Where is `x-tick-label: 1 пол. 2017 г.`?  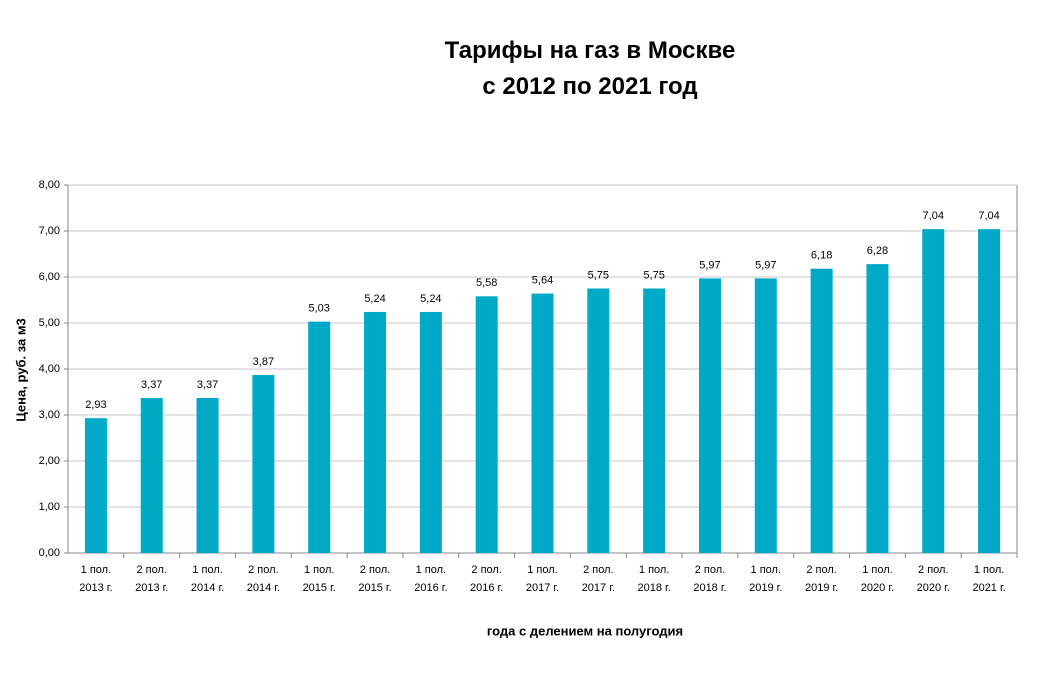 x-tick-label: 1 пол. 2017 г. is located at coordinates (542, 579).